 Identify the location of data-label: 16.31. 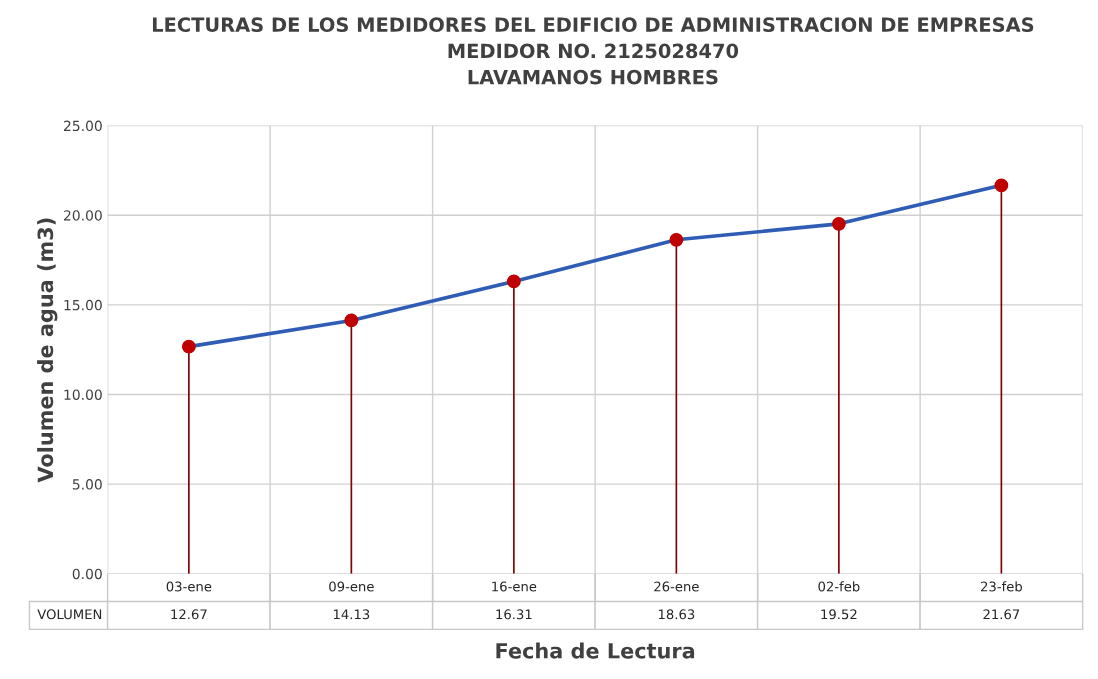
(514, 614).